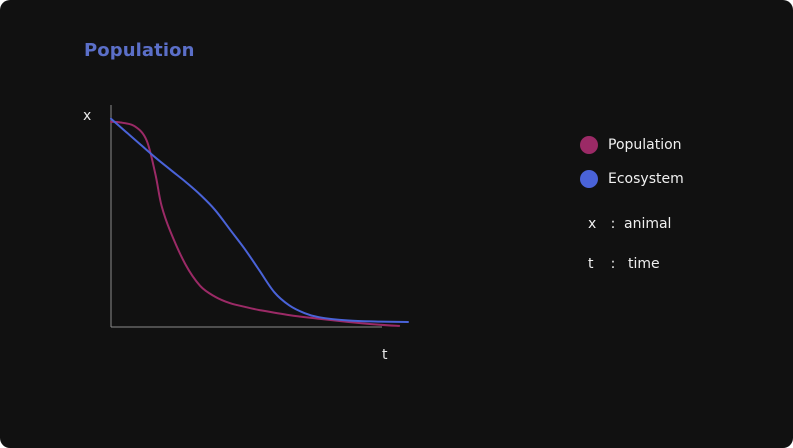 This screenshot has width=793, height=448. What do you see at coordinates (591, 264) in the screenshot?
I see `definition-symbol: t` at bounding box center [591, 264].